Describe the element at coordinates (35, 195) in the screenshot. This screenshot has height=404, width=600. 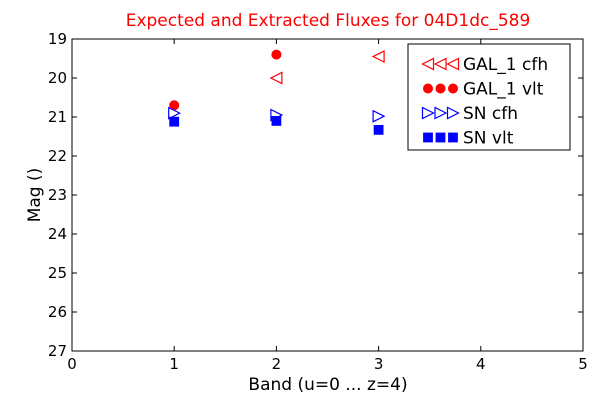
I see `y-axis-label: Mag ()` at that location.